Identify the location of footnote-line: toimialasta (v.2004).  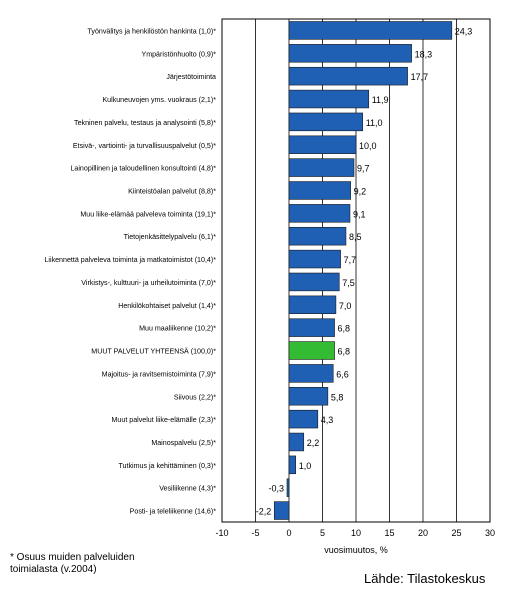
(53, 569).